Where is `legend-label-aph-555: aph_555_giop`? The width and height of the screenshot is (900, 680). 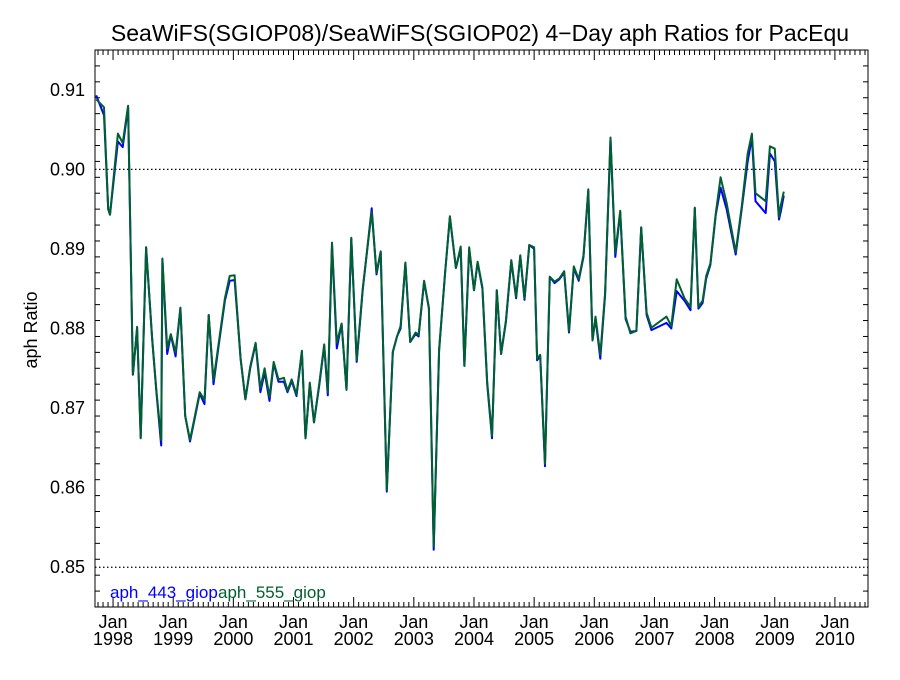 legend-label-aph-555: aph_555_giop is located at coordinates (272, 592).